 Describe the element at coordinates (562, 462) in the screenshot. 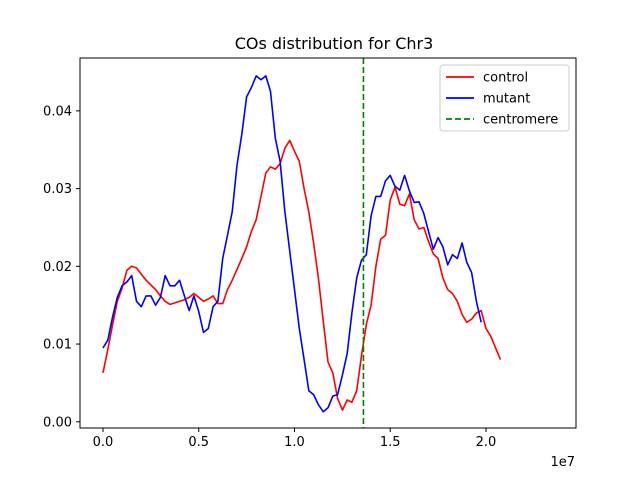

I see `x-axis-offset-label: 1e7` at that location.